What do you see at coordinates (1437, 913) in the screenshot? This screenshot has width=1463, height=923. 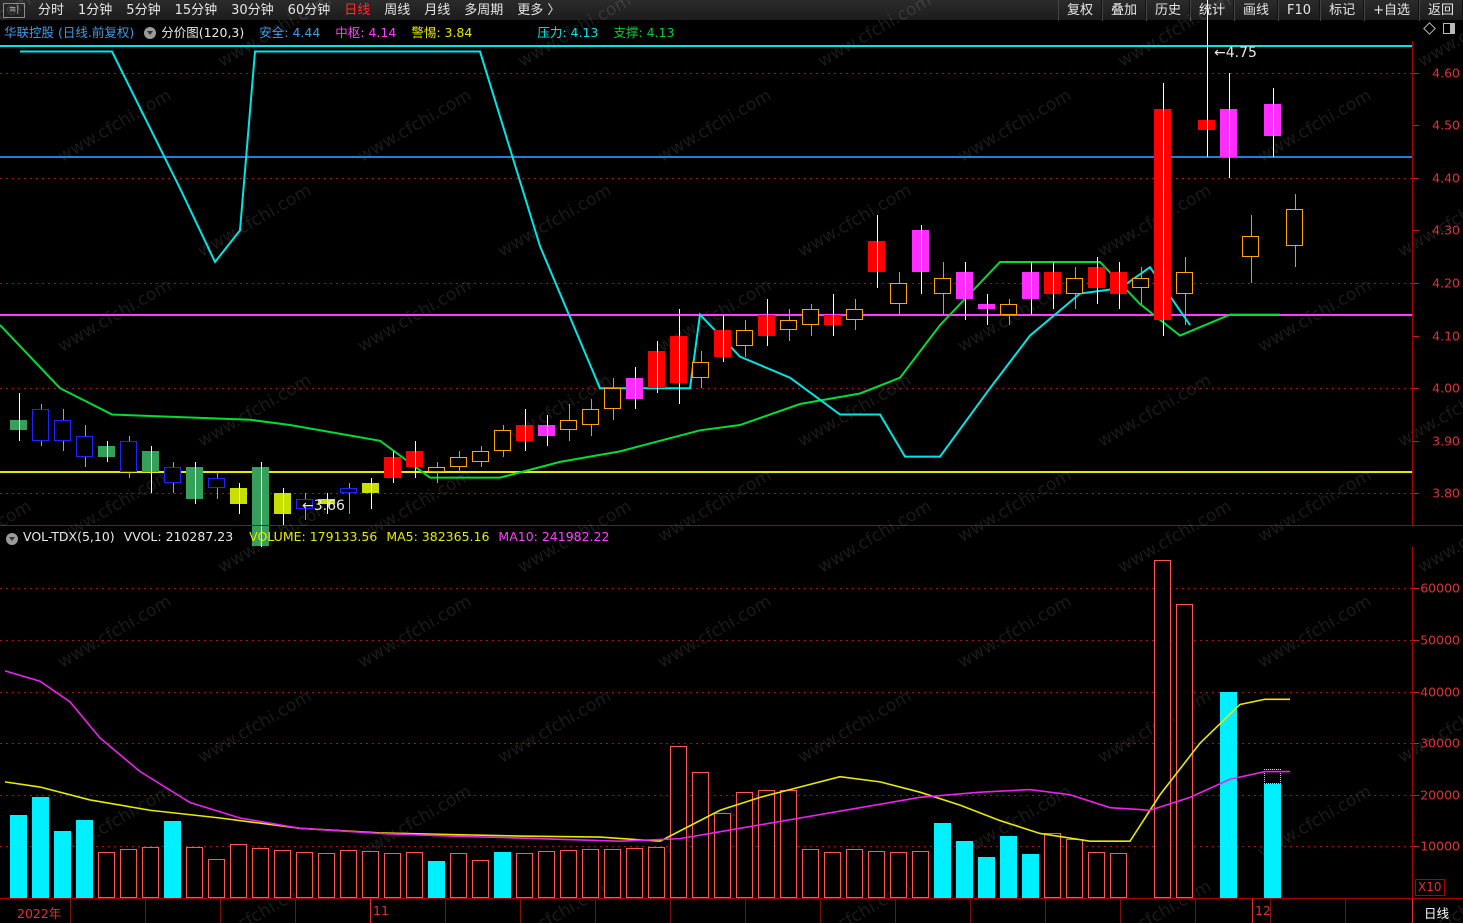 I see `cycle-label: 日线` at bounding box center [1437, 913].